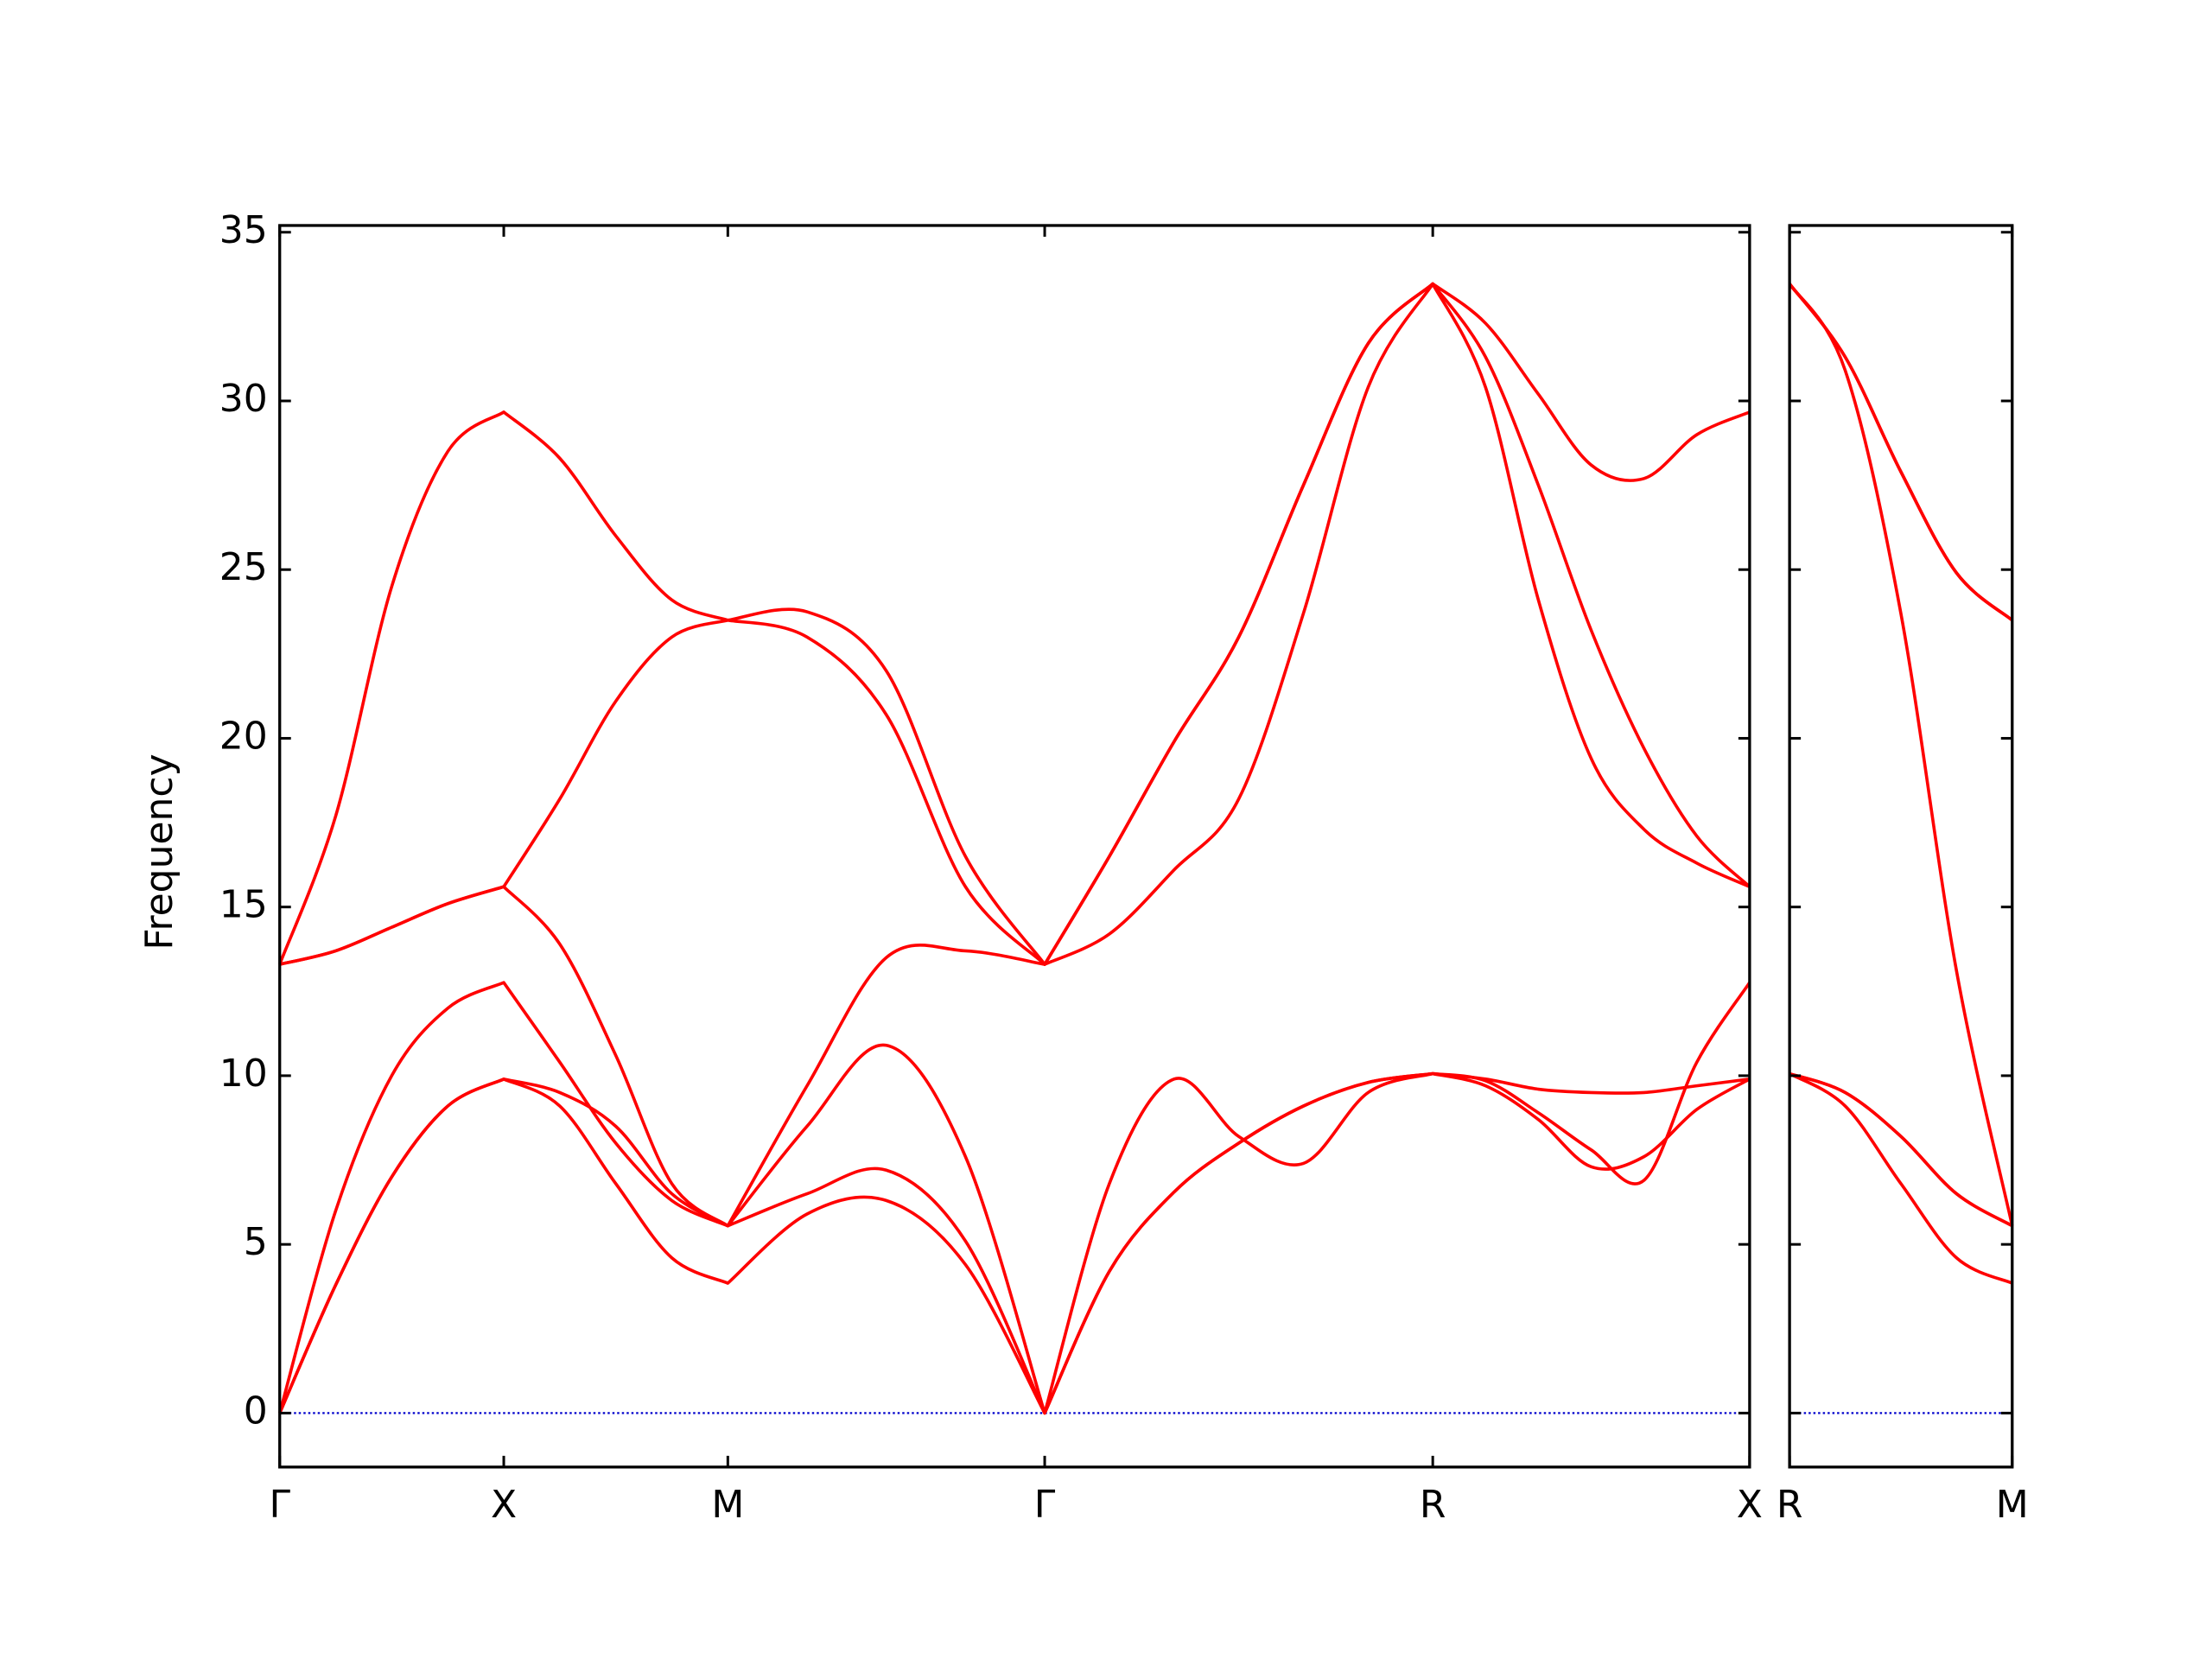 This screenshot has height=1659, width=2212. I want to click on axes-frame, so click(1901, 846).